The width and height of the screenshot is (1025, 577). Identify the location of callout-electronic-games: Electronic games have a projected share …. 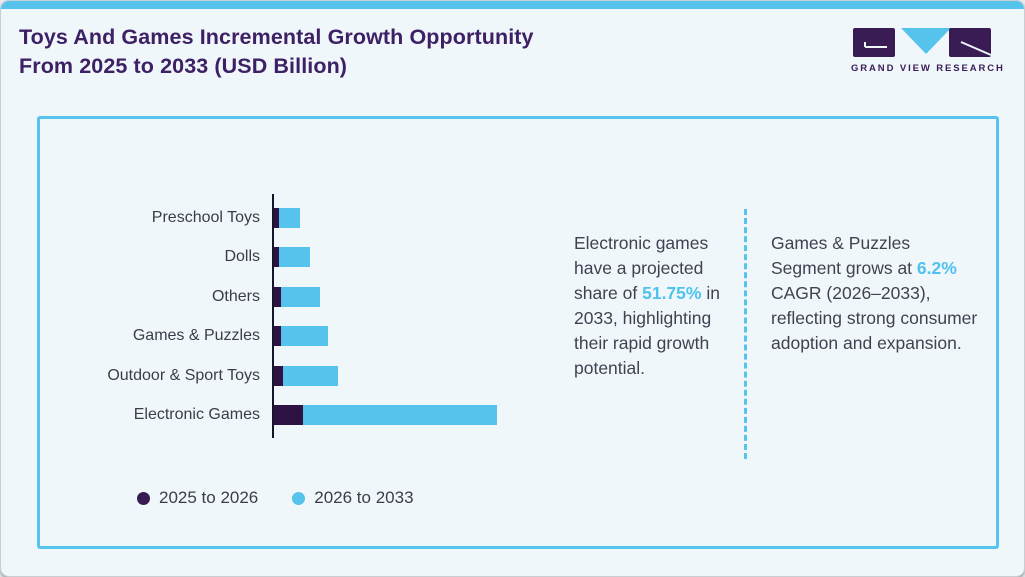
(655, 306).